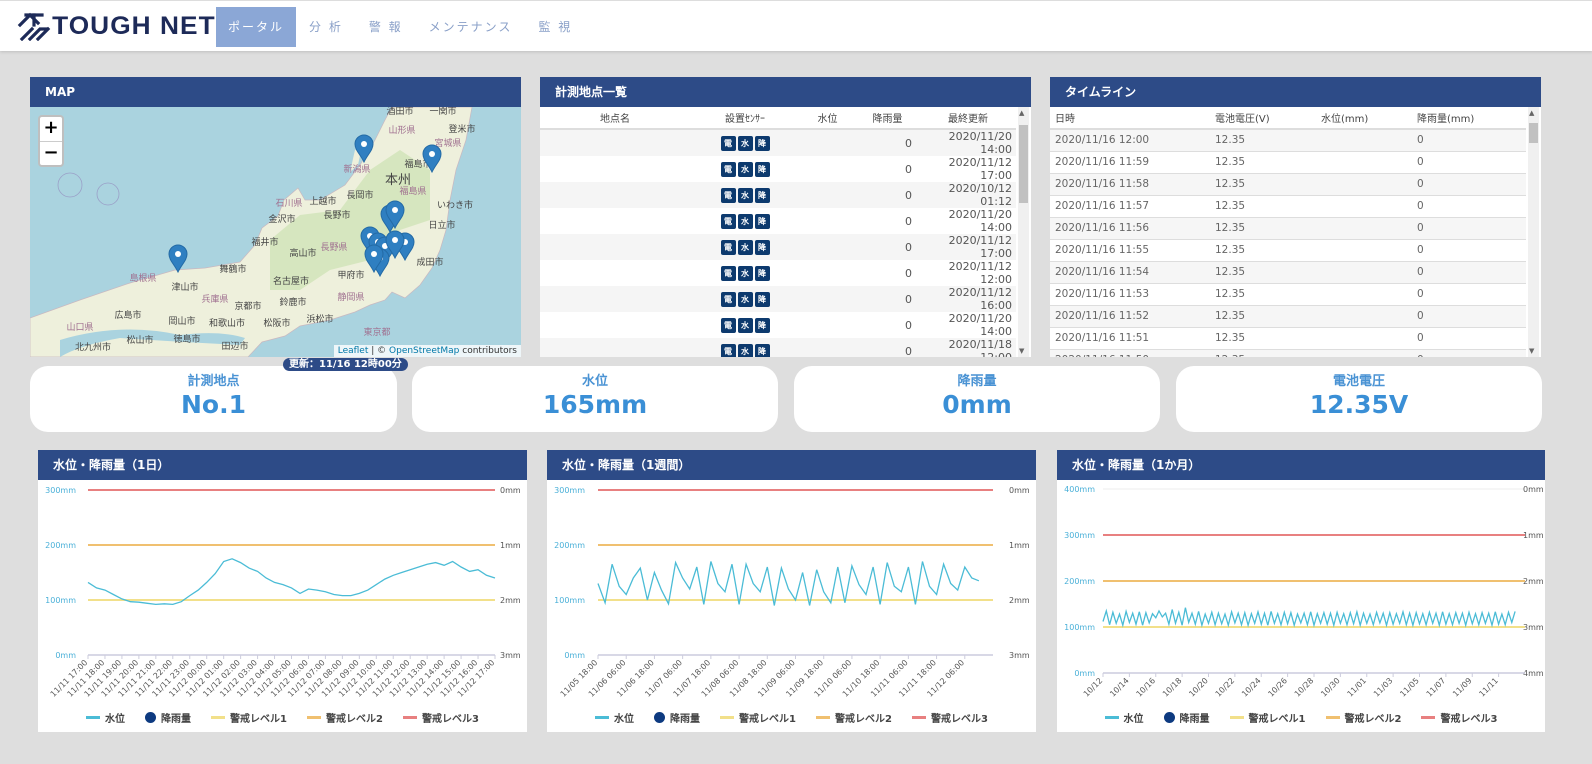  I want to click on y-axis-right-tick: 0mm, so click(510, 490).